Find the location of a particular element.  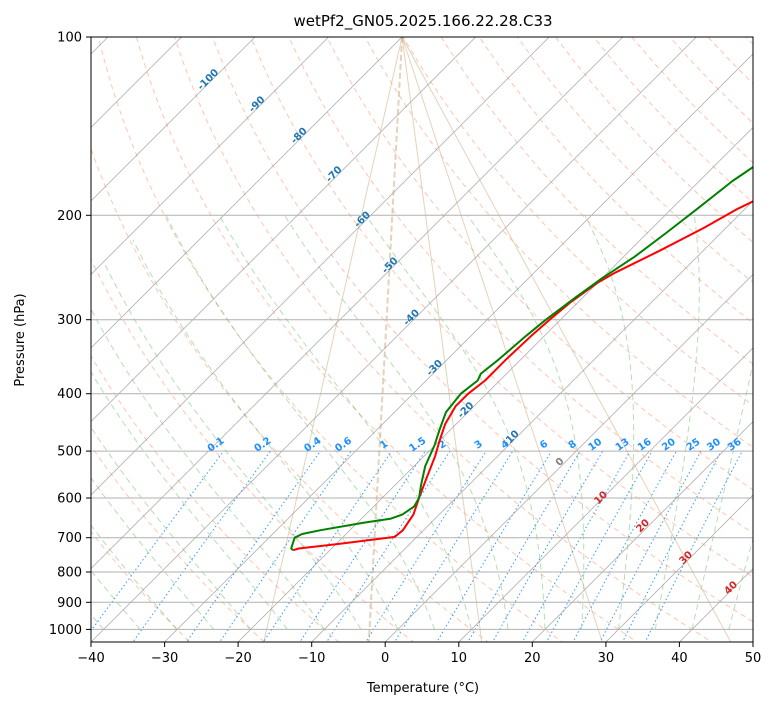

y-tick-label: 500 is located at coordinates (69, 452).